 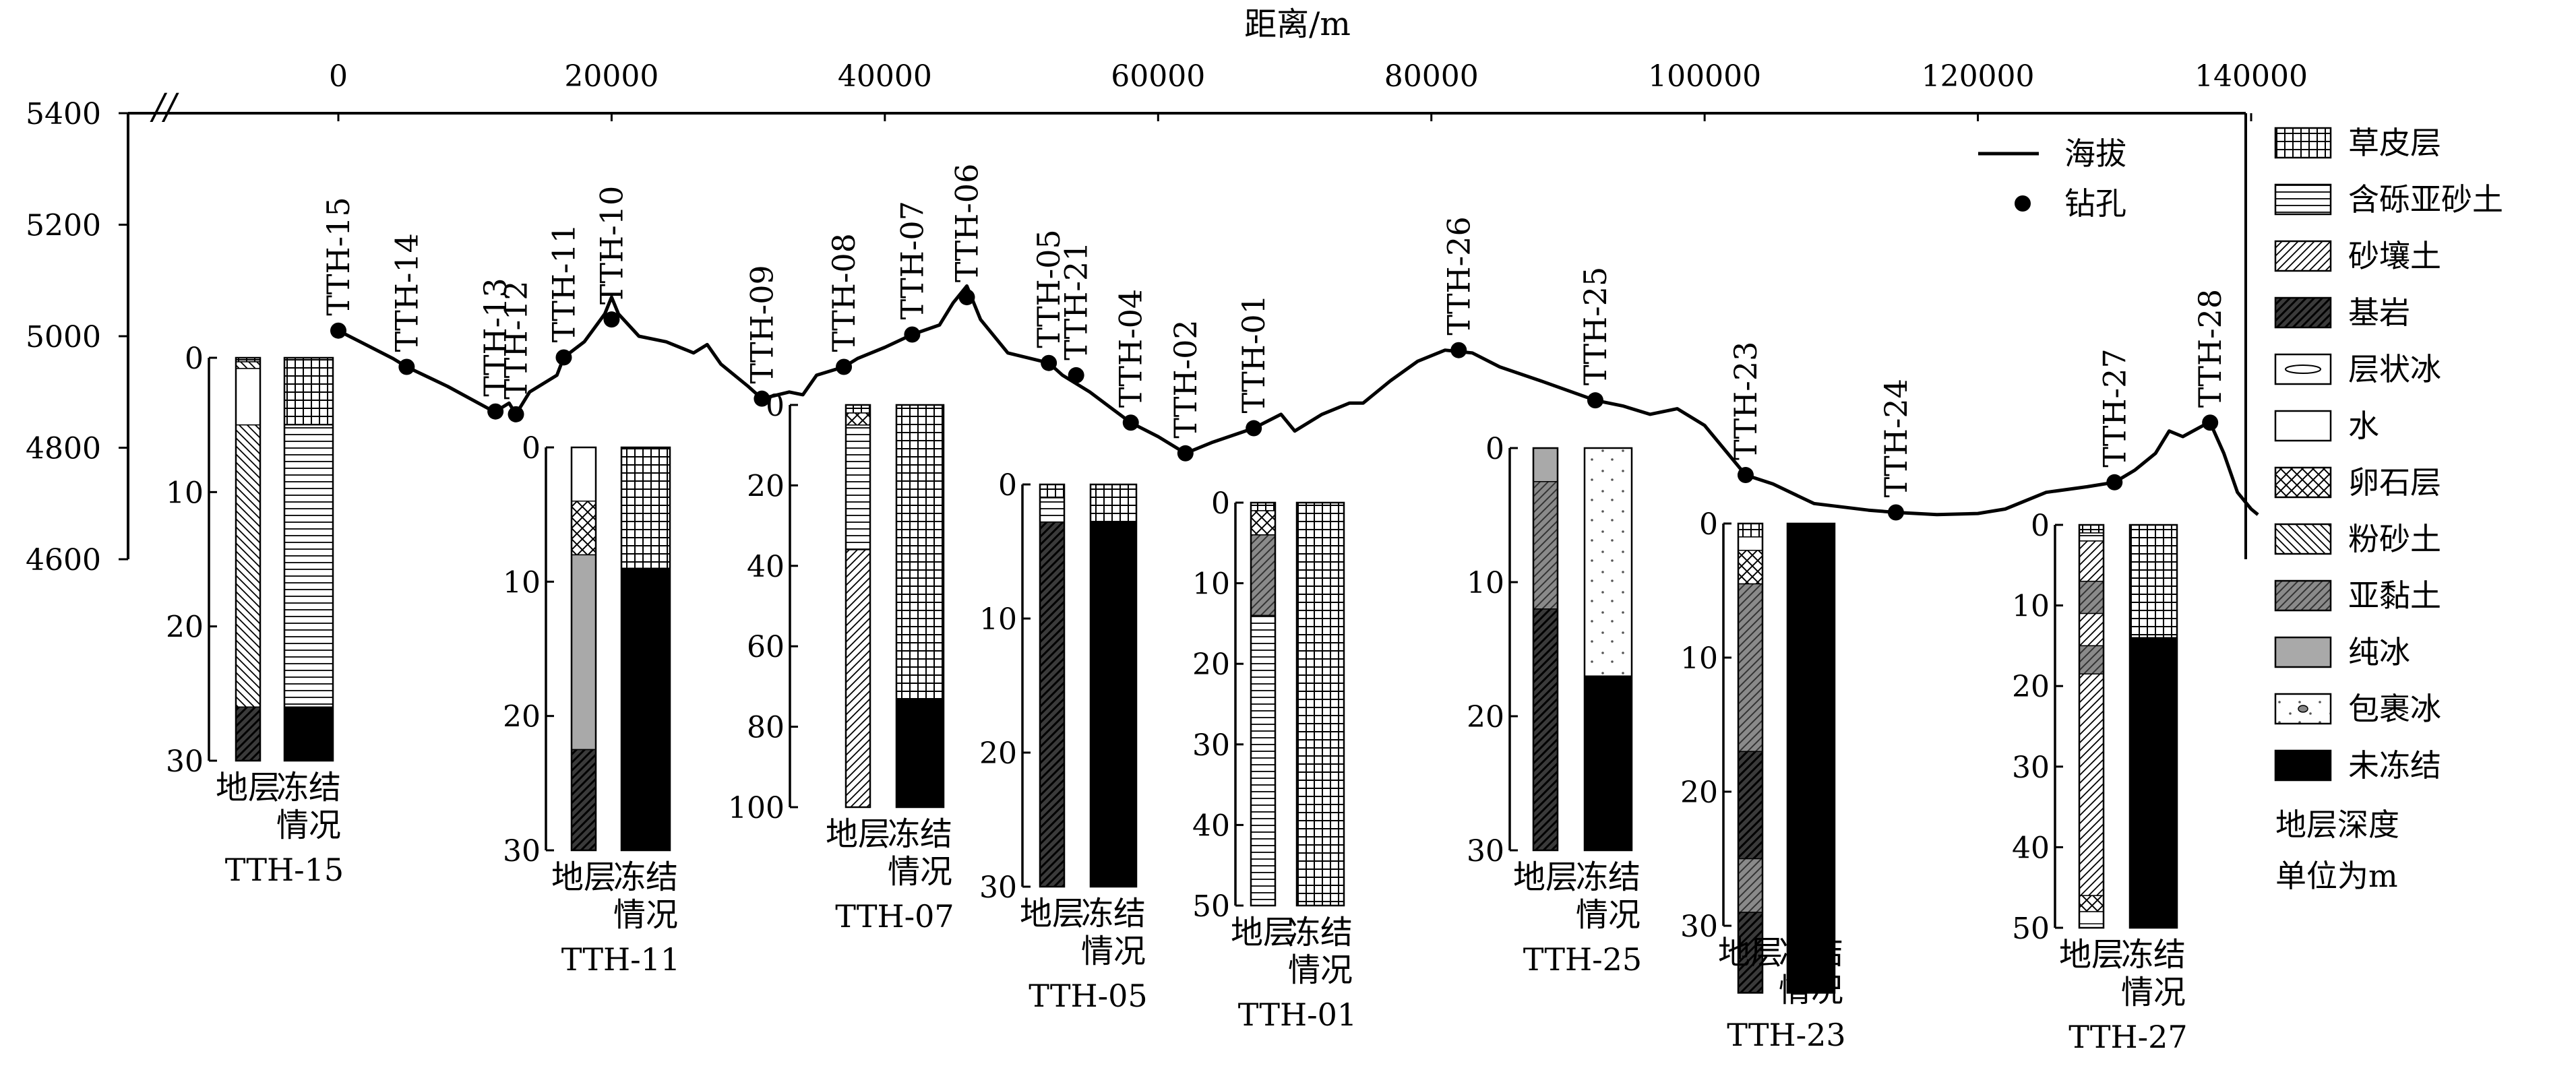 I want to click on legend-material-label: 卵石层, so click(x=2395, y=482).